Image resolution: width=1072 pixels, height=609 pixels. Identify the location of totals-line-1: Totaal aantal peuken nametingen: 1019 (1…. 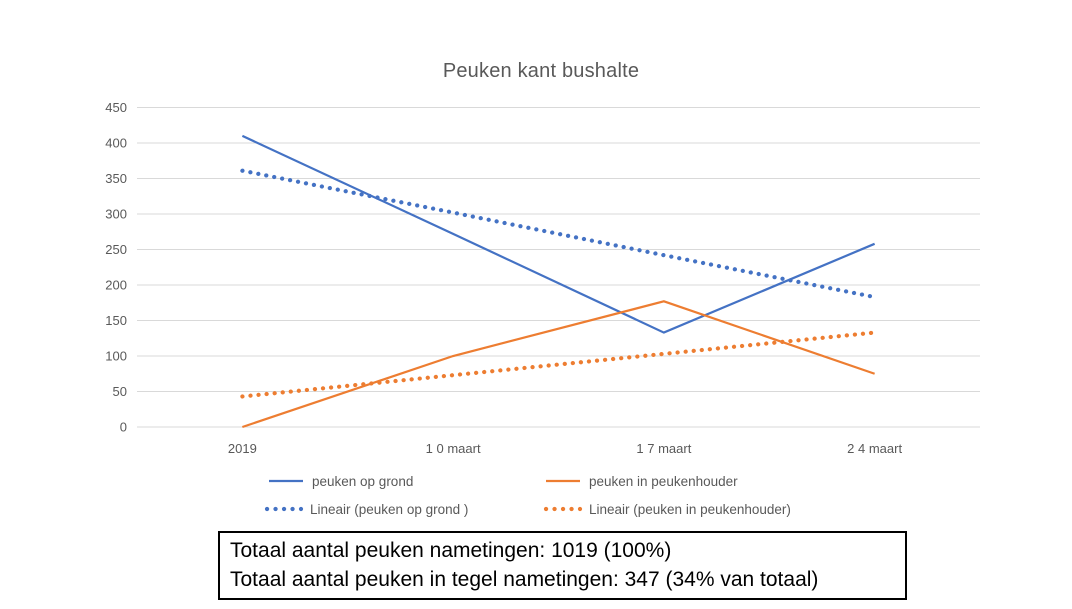
(451, 550).